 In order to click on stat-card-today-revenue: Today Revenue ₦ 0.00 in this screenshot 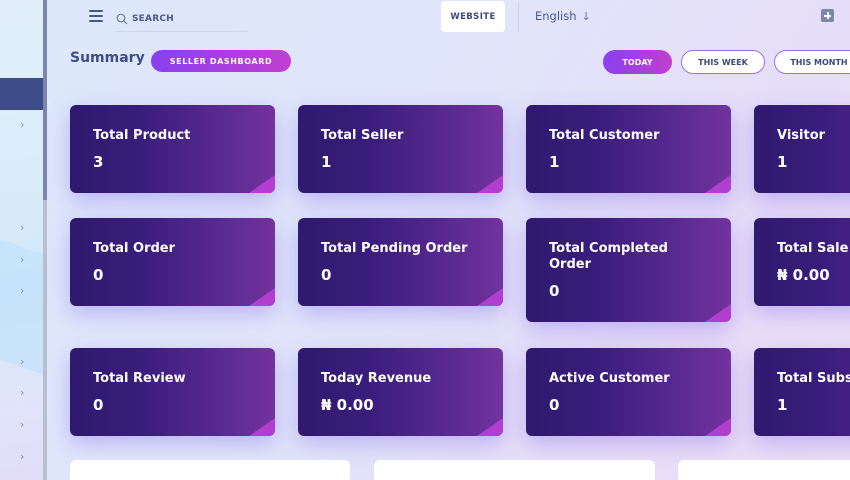, I will do `click(400, 392)`.